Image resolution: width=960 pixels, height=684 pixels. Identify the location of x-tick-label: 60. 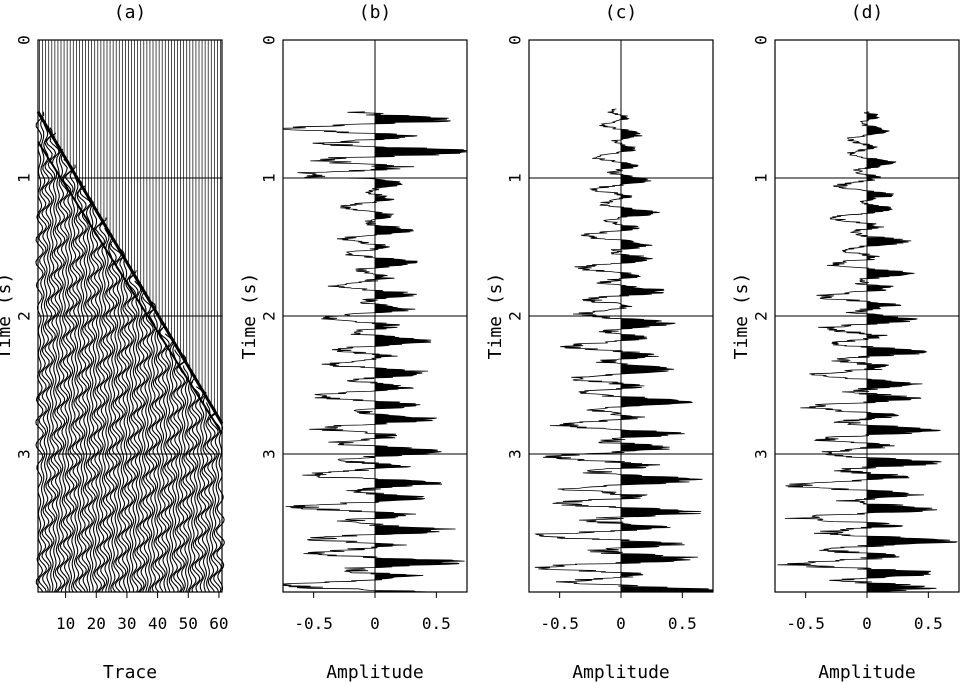
(218, 623).